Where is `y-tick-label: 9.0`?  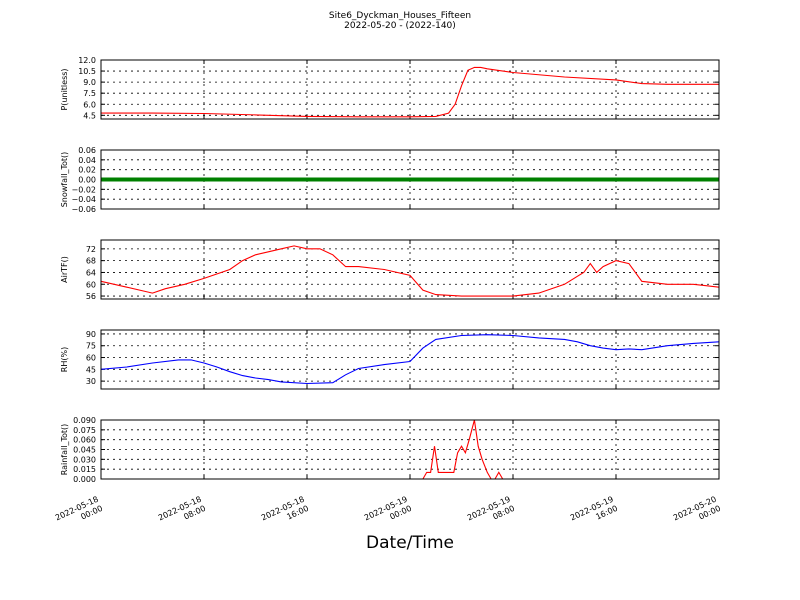 y-tick-label: 9.0 is located at coordinates (89, 82).